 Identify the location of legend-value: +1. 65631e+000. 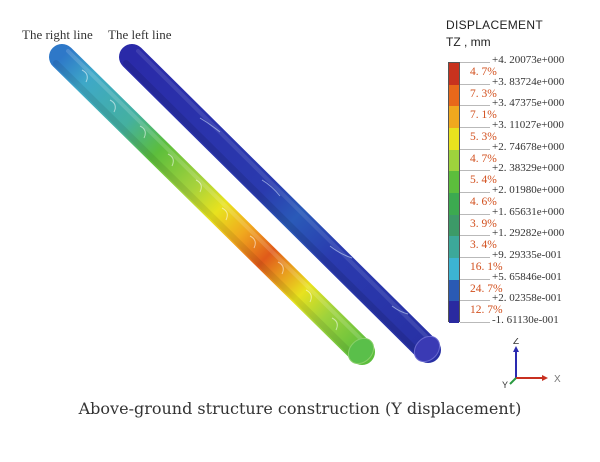
(528, 211).